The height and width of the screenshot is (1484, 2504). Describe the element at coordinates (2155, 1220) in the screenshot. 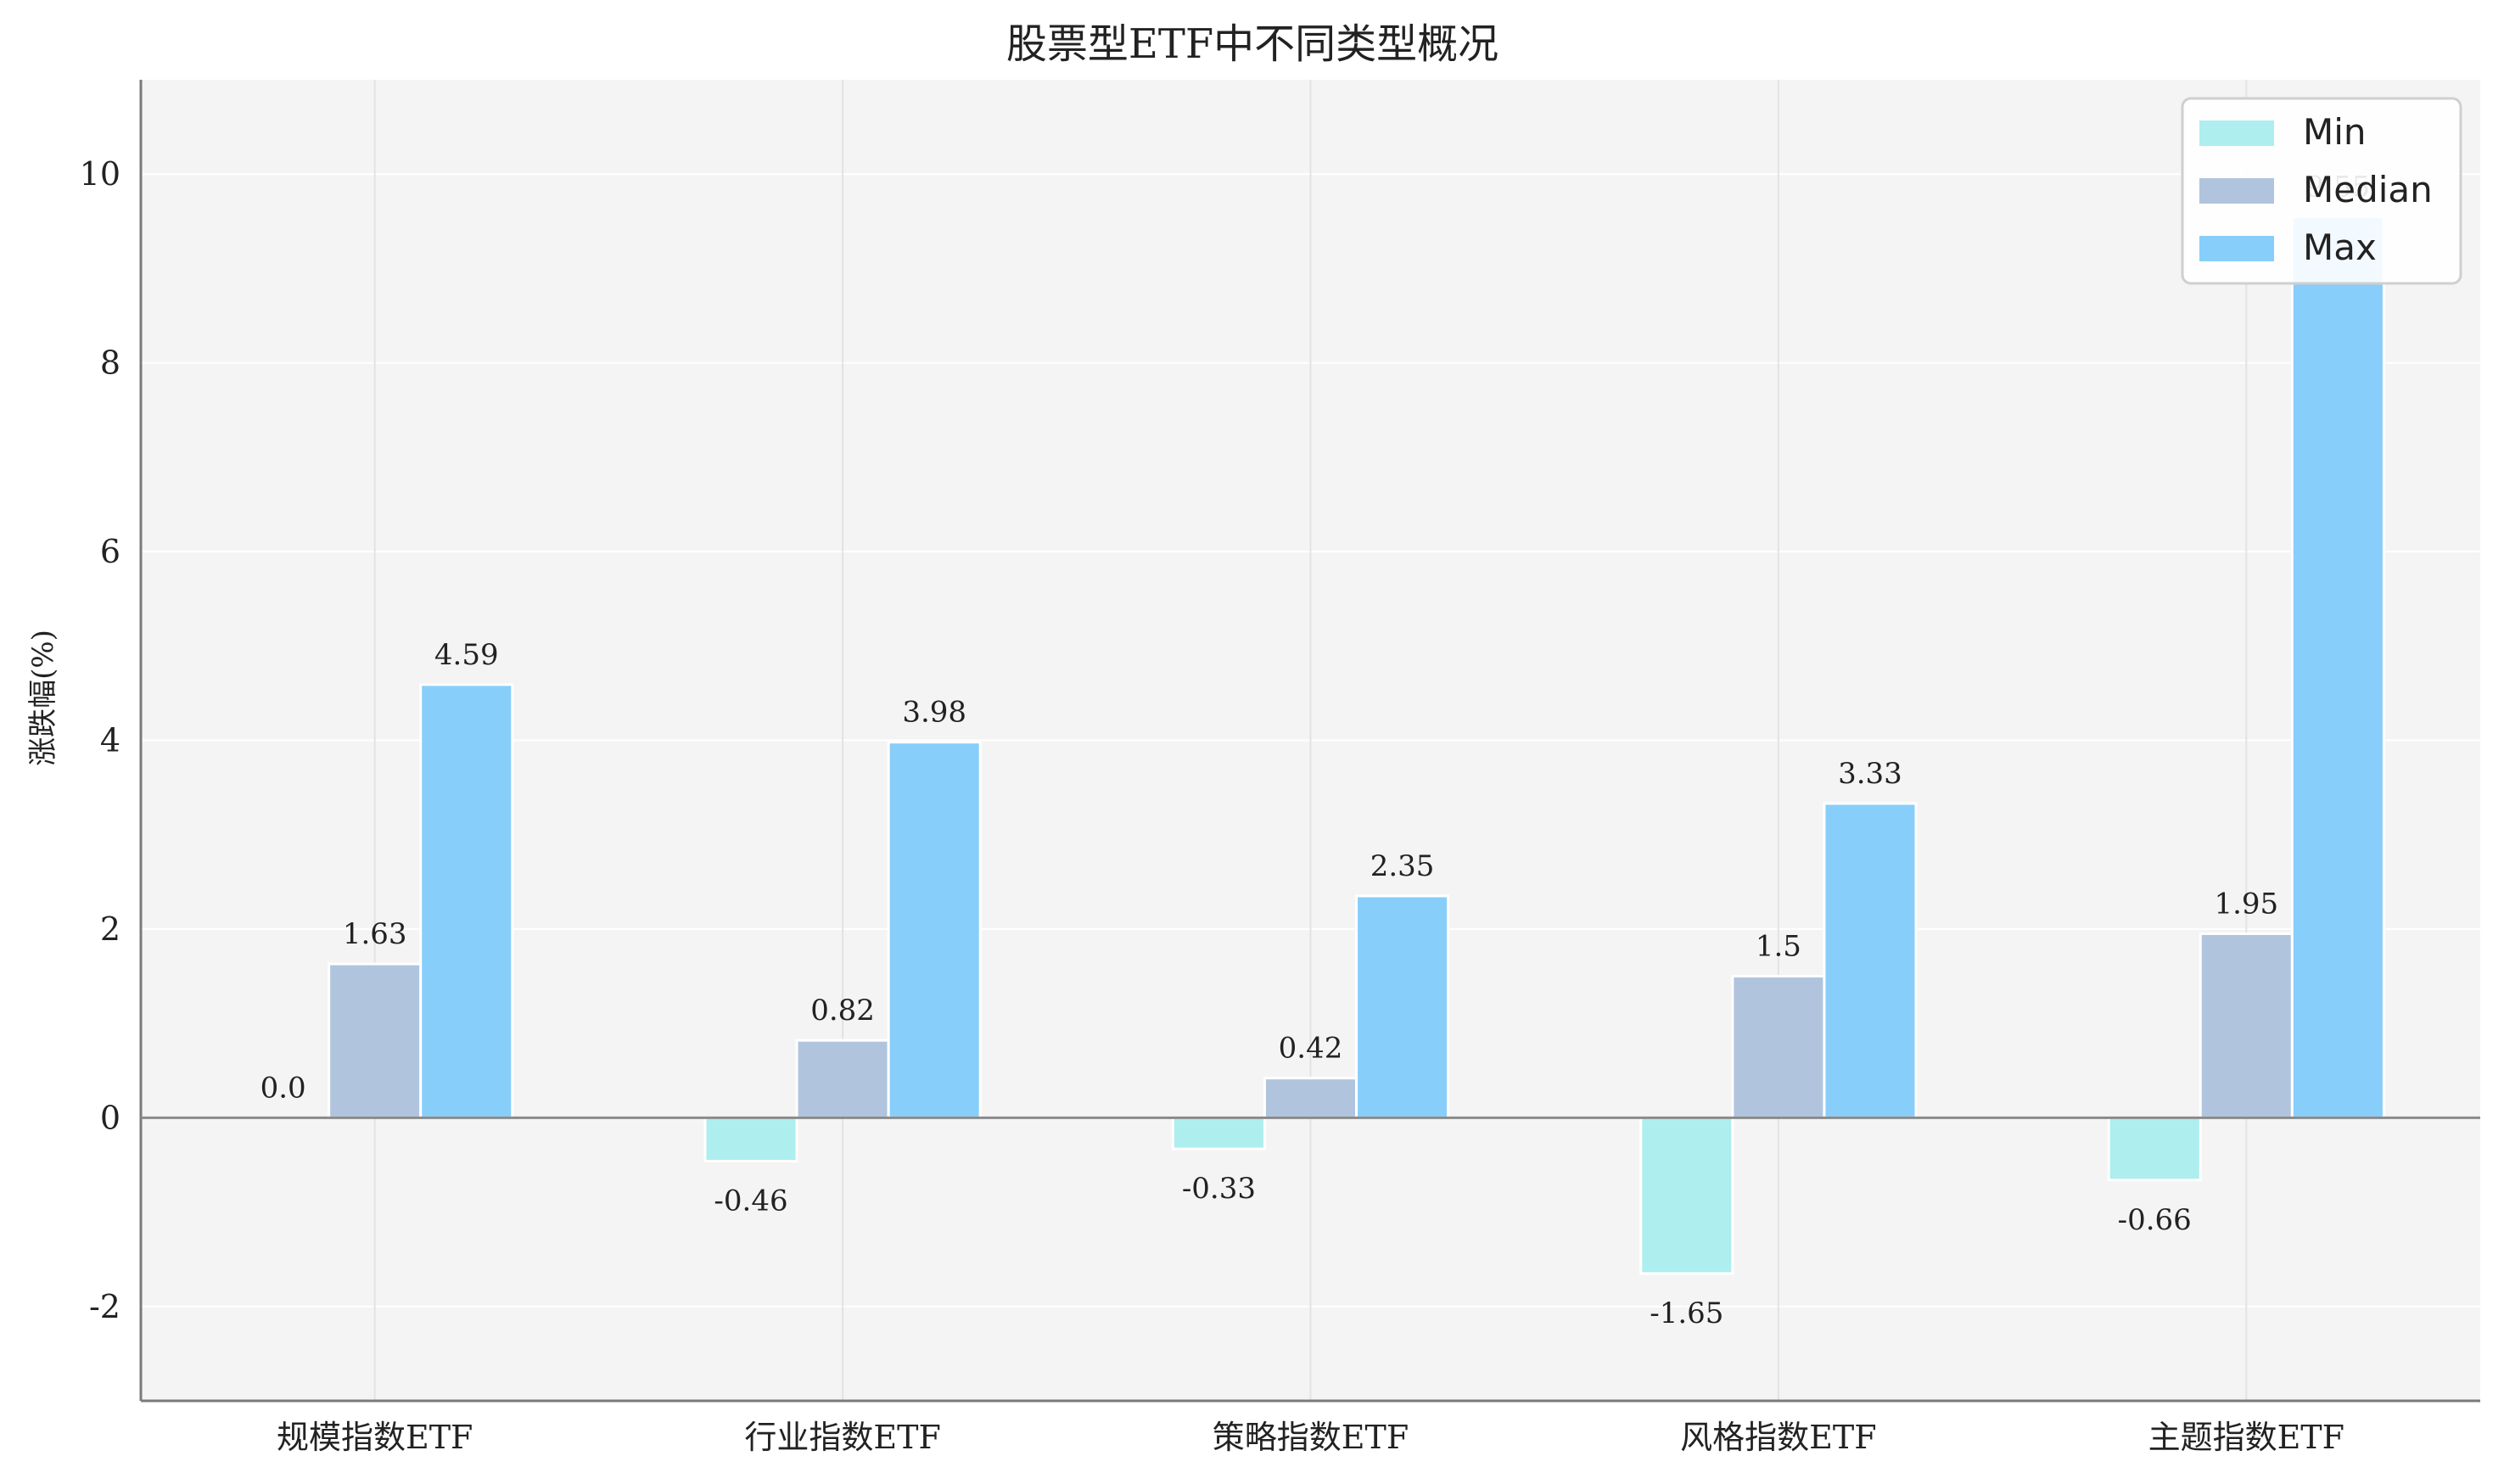

I see `data-label: -0.66` at that location.